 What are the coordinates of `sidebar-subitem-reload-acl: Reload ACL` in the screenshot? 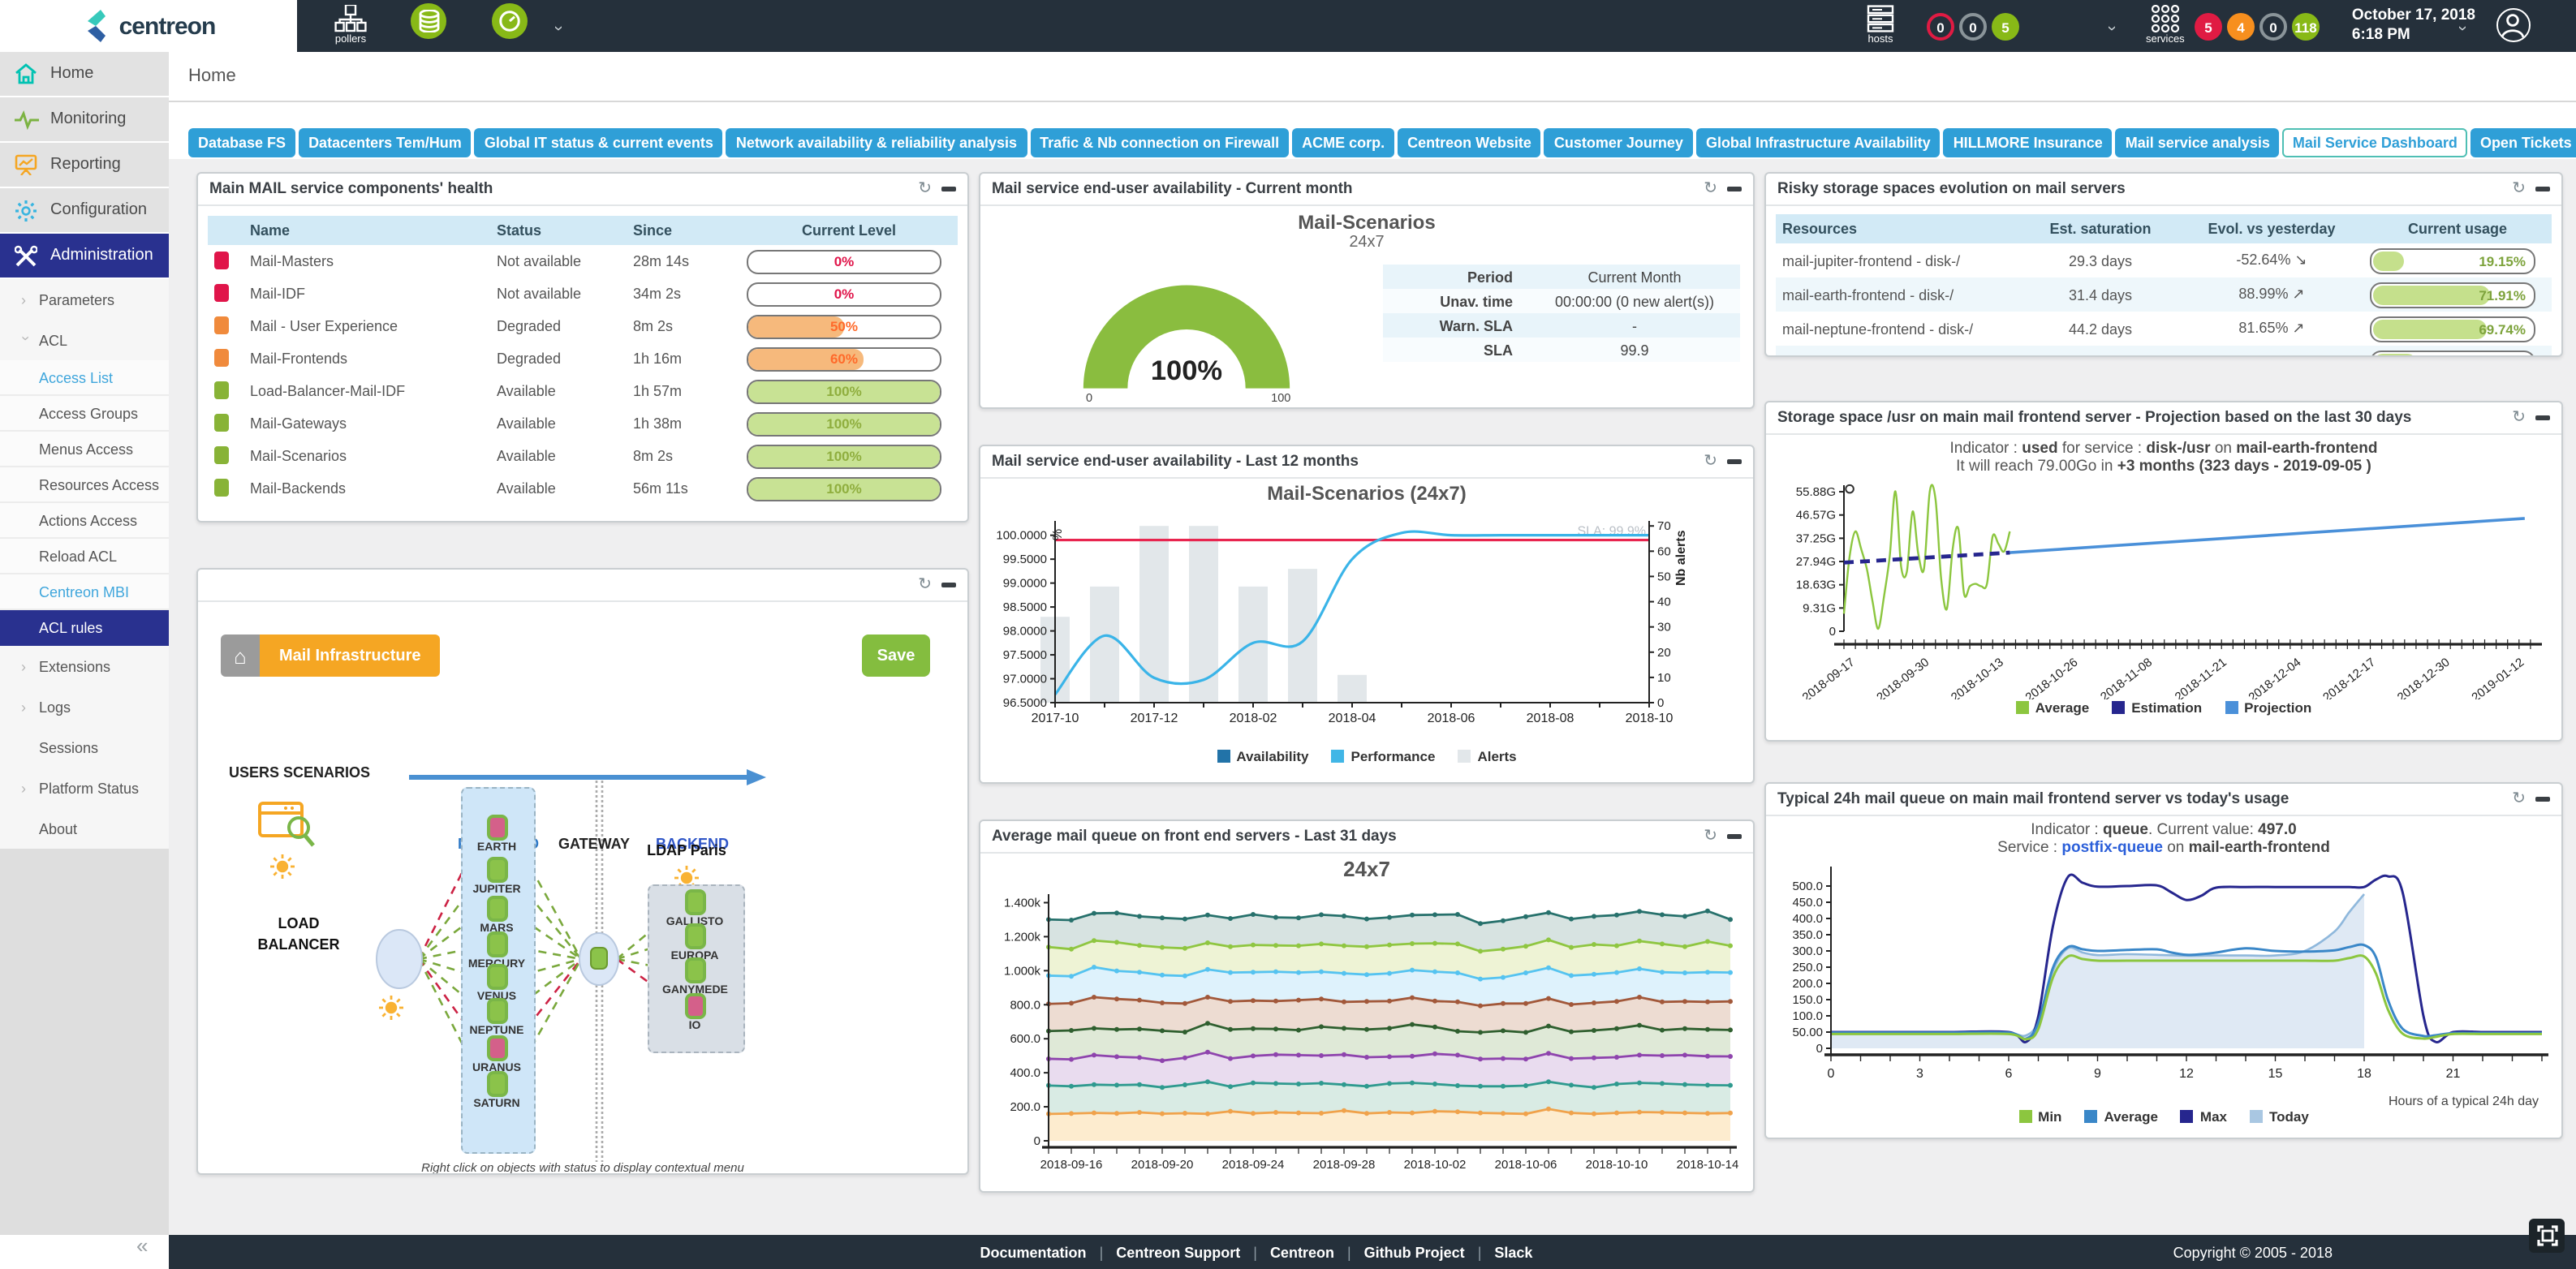 It's located at (84, 556).